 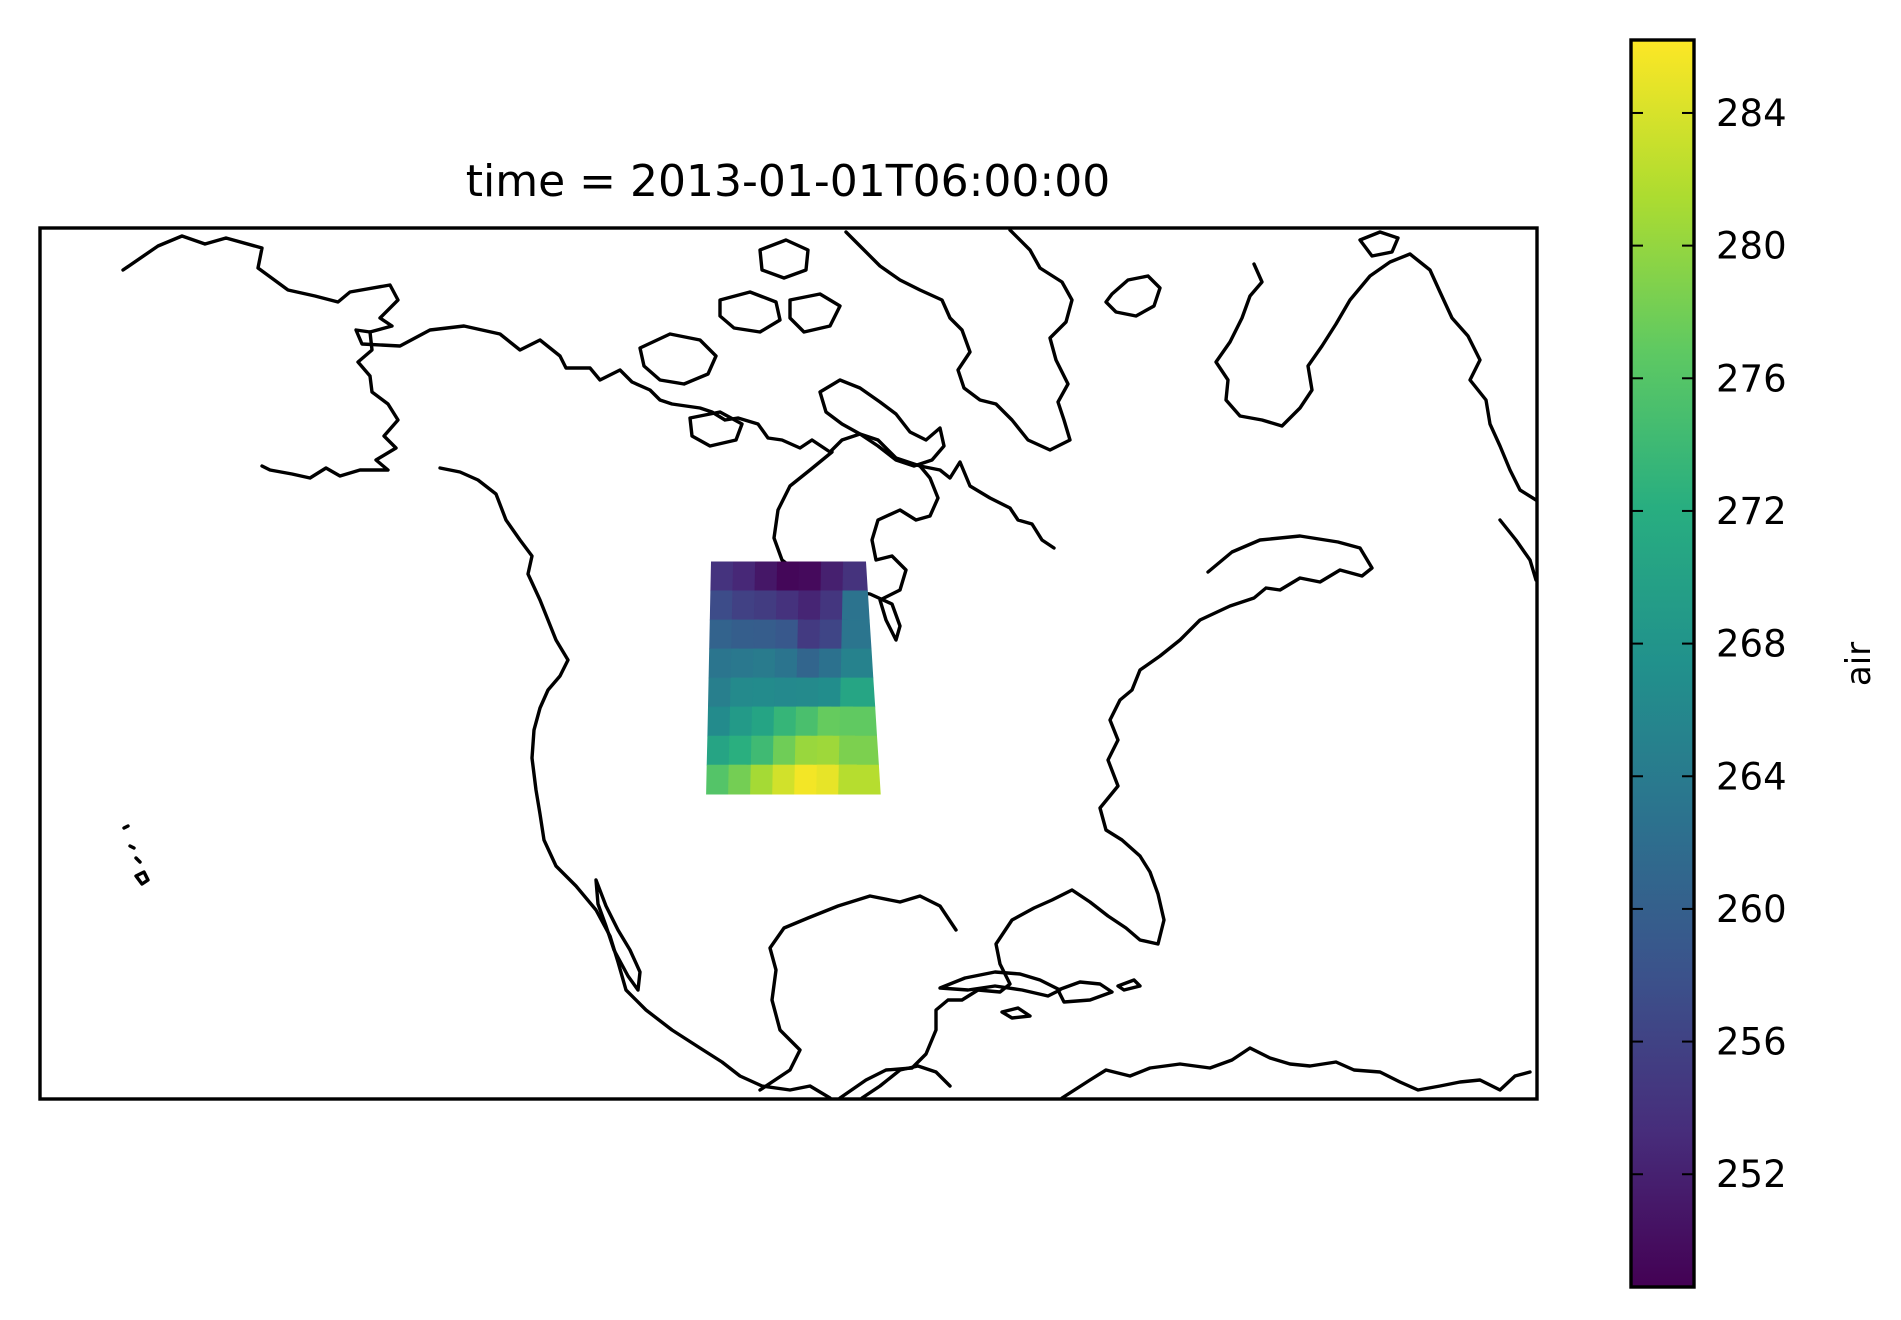 I want to click on coastline-baffin-island, so click(x=882, y=423).